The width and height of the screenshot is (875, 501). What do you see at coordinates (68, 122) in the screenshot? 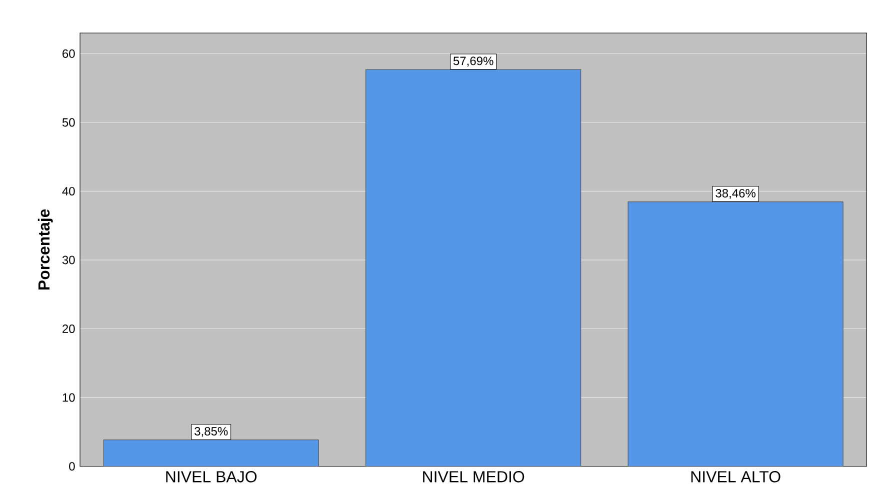
I see `y-tick-label: 50` at bounding box center [68, 122].